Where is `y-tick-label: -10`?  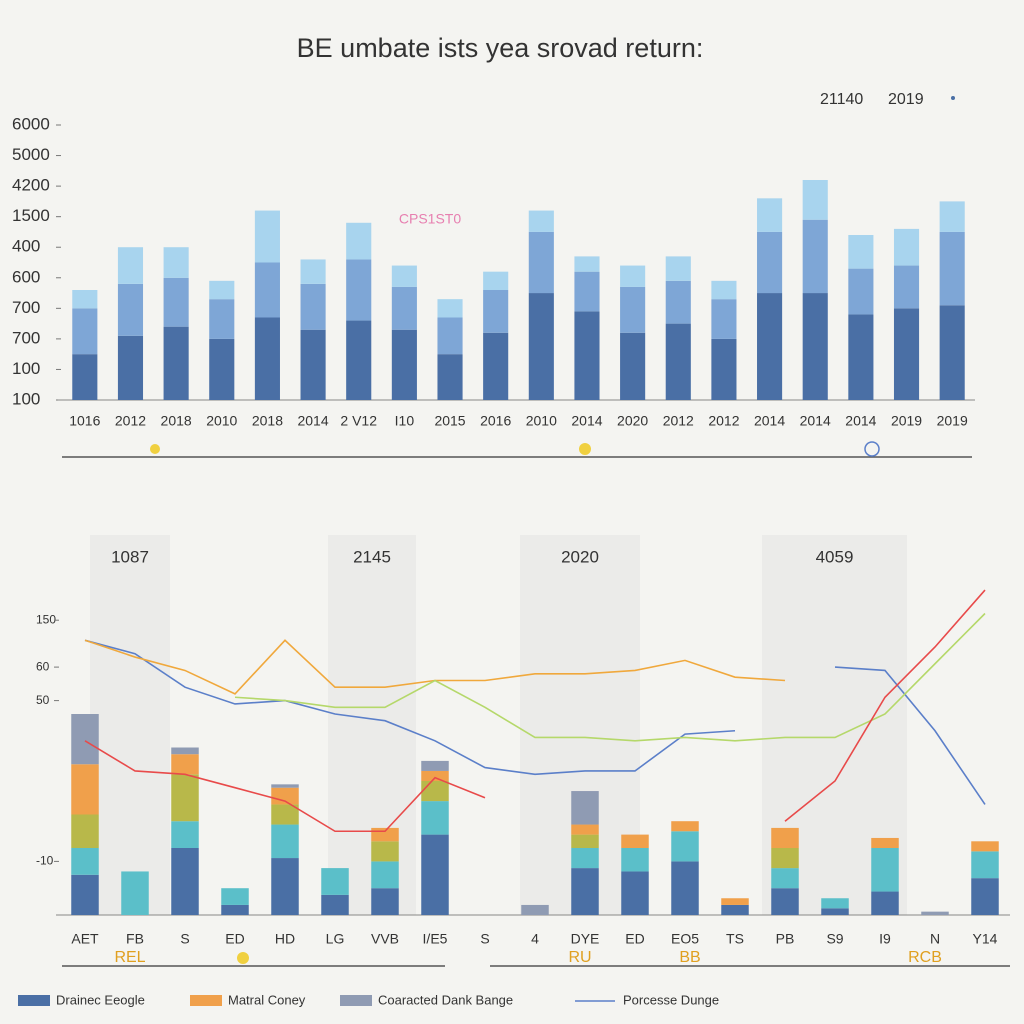
y-tick-label: -10 is located at coordinates (45, 861).